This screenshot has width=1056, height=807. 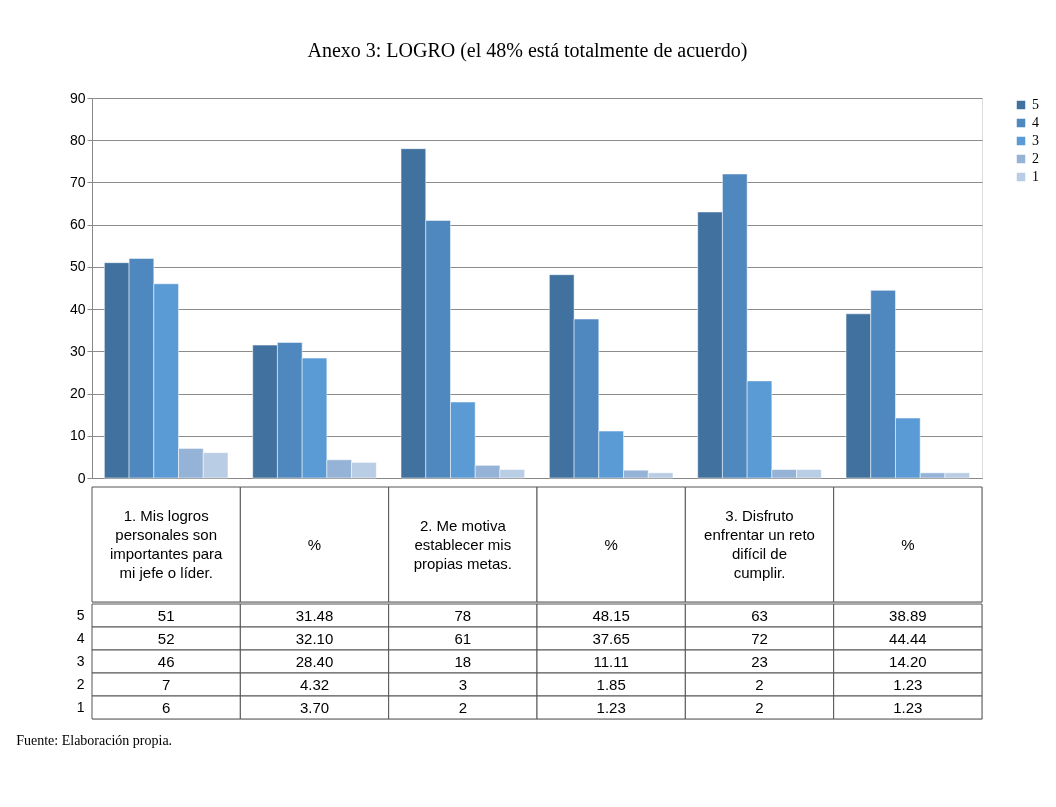 What do you see at coordinates (80, 706) in the screenshot?
I see `text: 1` at bounding box center [80, 706].